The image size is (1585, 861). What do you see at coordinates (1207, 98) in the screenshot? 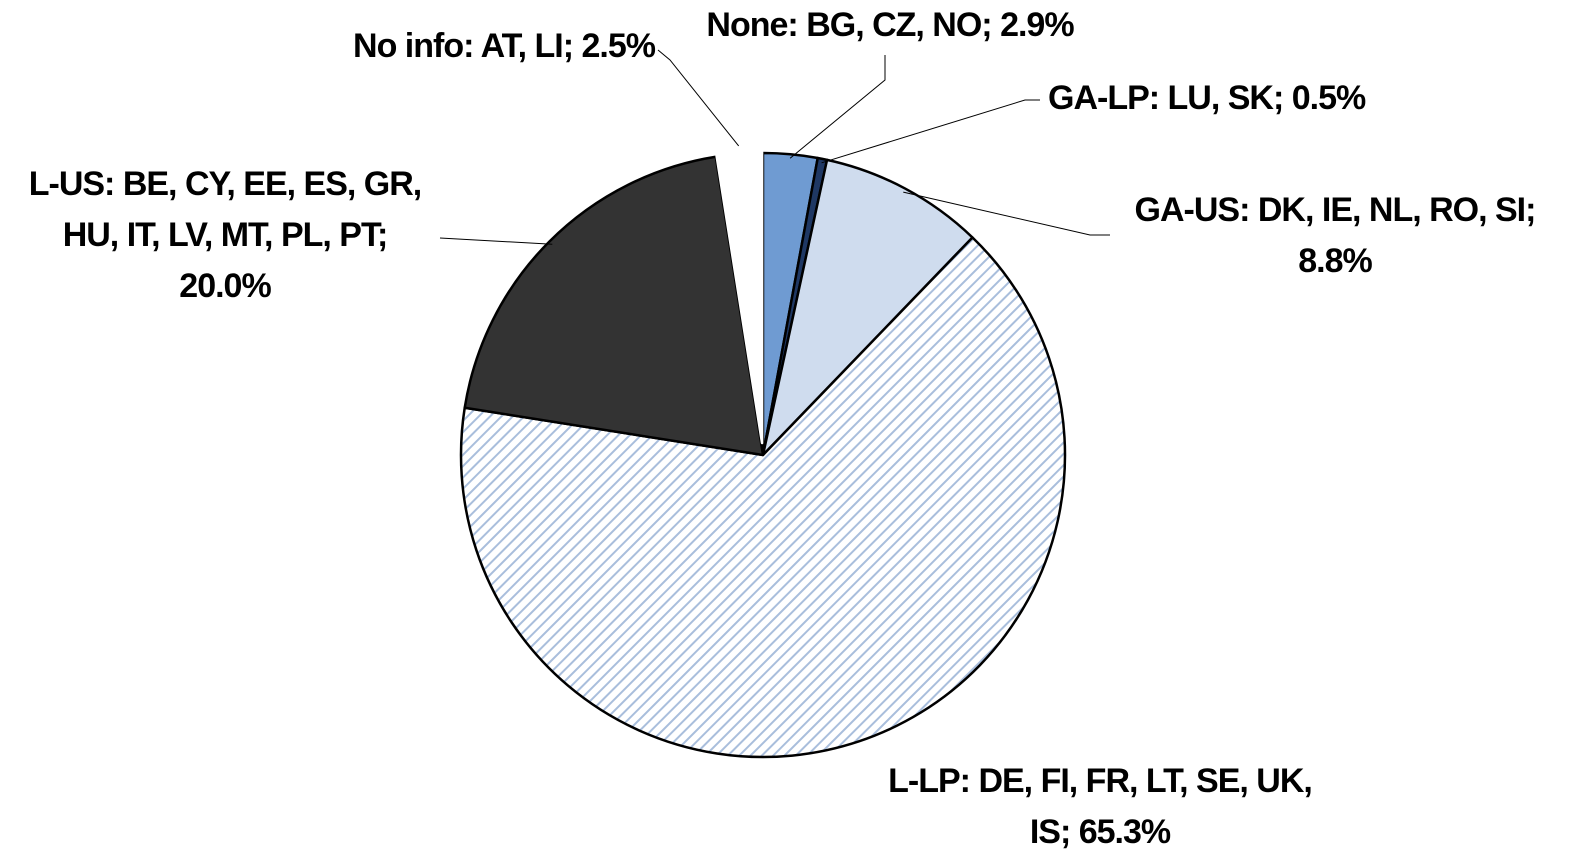
I see `data-label: GA-LP: LU, SK; 0.5%` at bounding box center [1207, 98].